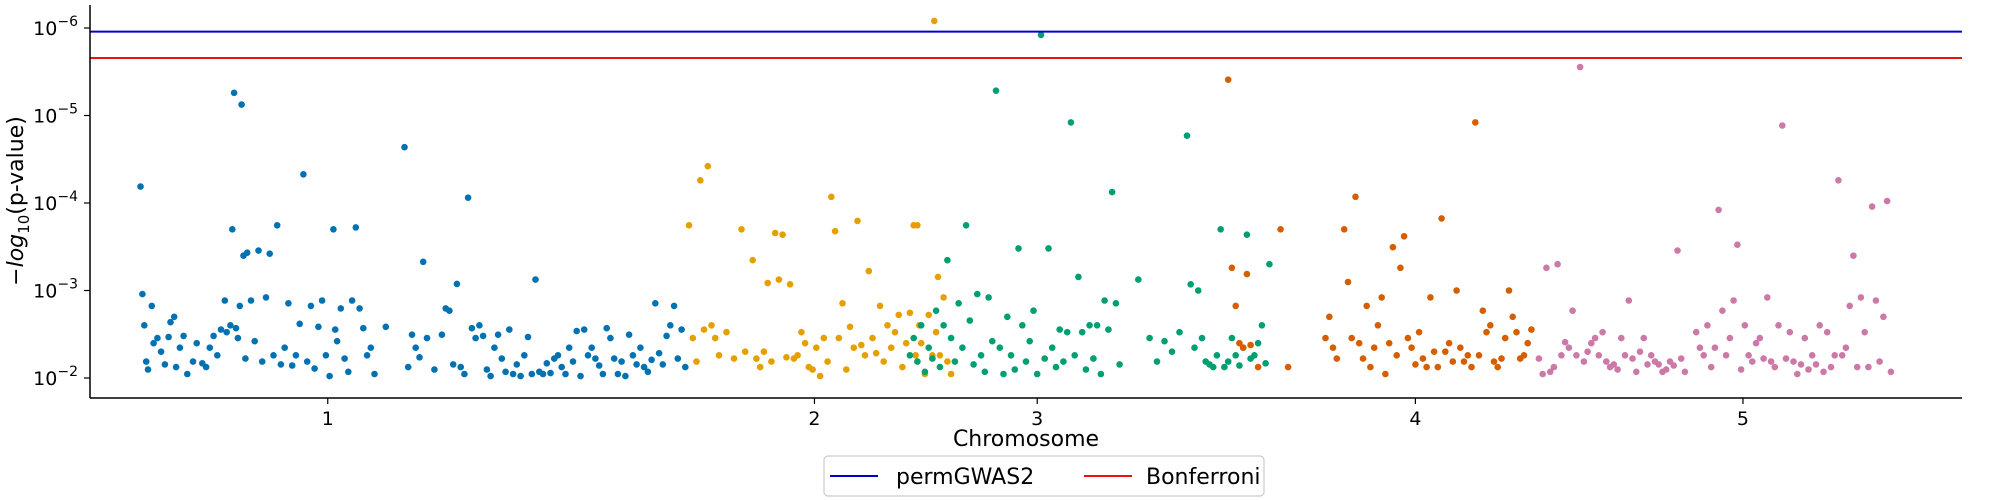  What do you see at coordinates (18, 201) in the screenshot?
I see `y-axis-title: −log10(p-value)` at bounding box center [18, 201].